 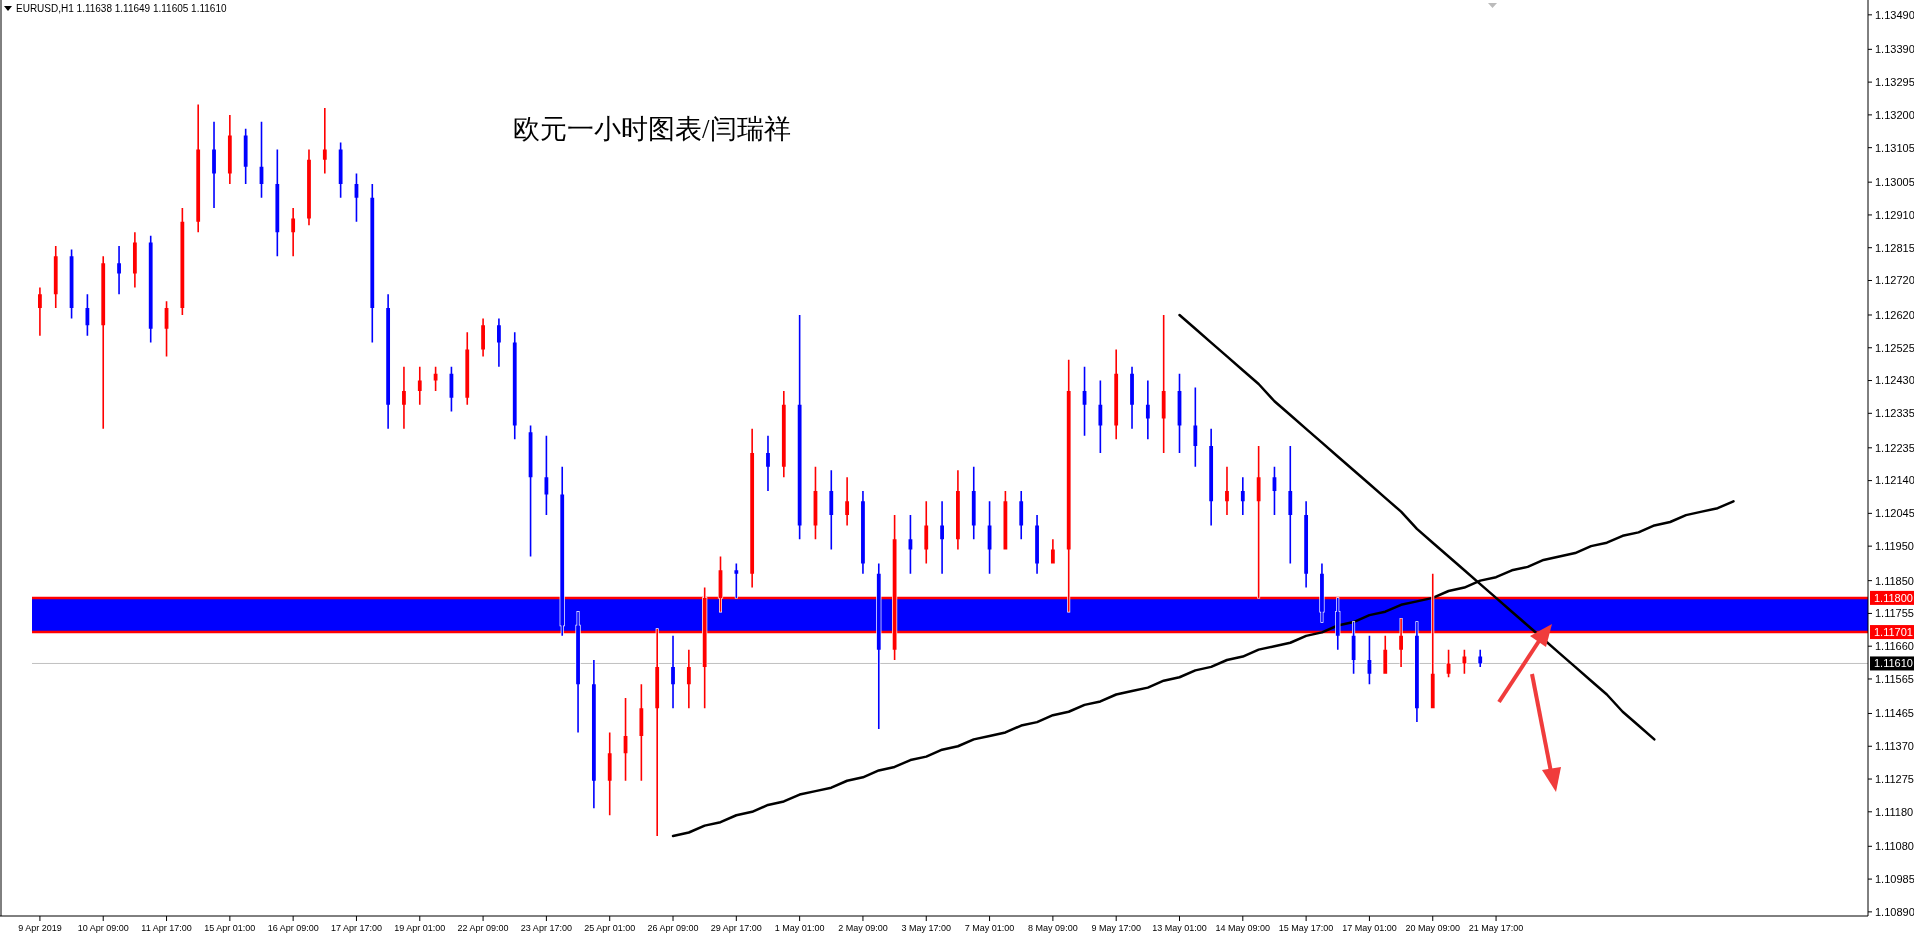 What do you see at coordinates (799, 928) in the screenshot?
I see `x-tick-label: 1 May 01:00` at bounding box center [799, 928].